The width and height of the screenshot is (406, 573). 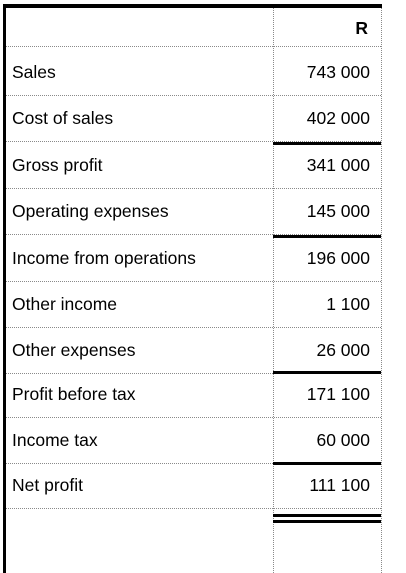 What do you see at coordinates (193, 304) in the screenshot?
I see `table-row: Other income 1 100` at bounding box center [193, 304].